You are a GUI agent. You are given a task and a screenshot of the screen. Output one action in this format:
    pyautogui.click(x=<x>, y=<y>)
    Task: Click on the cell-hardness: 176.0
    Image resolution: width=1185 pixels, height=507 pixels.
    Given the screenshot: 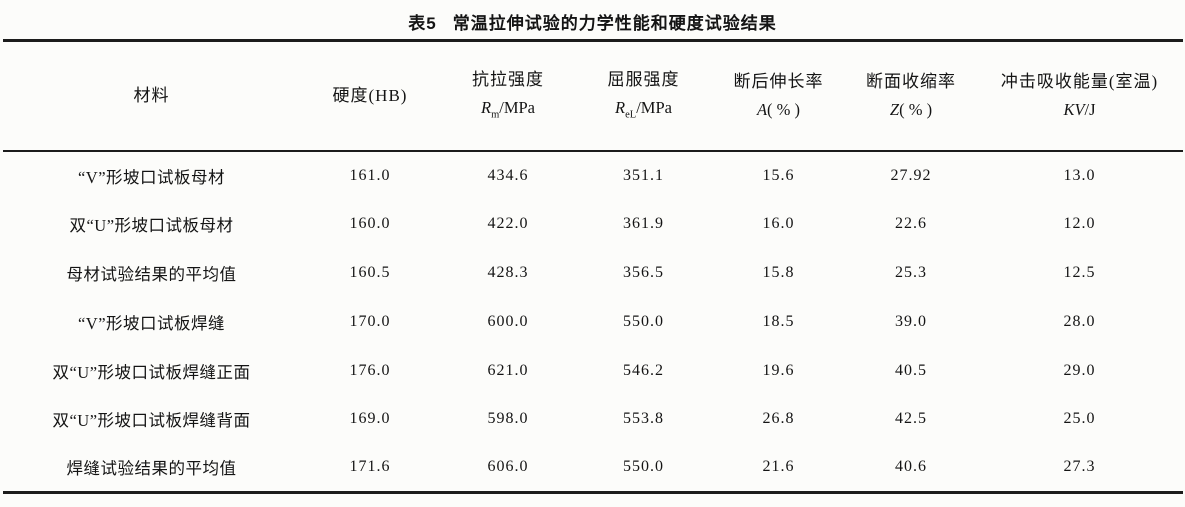 What is the action you would take?
    pyautogui.click(x=370, y=370)
    